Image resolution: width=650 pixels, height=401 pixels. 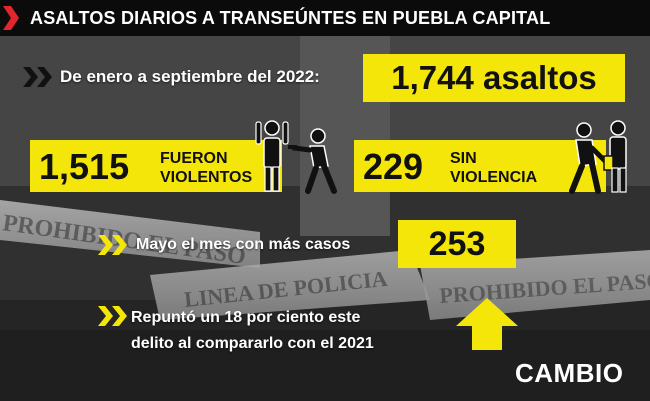 What do you see at coordinates (246, 317) in the screenshot?
I see `increase-line1: Repuntó un 18 por ciento este` at bounding box center [246, 317].